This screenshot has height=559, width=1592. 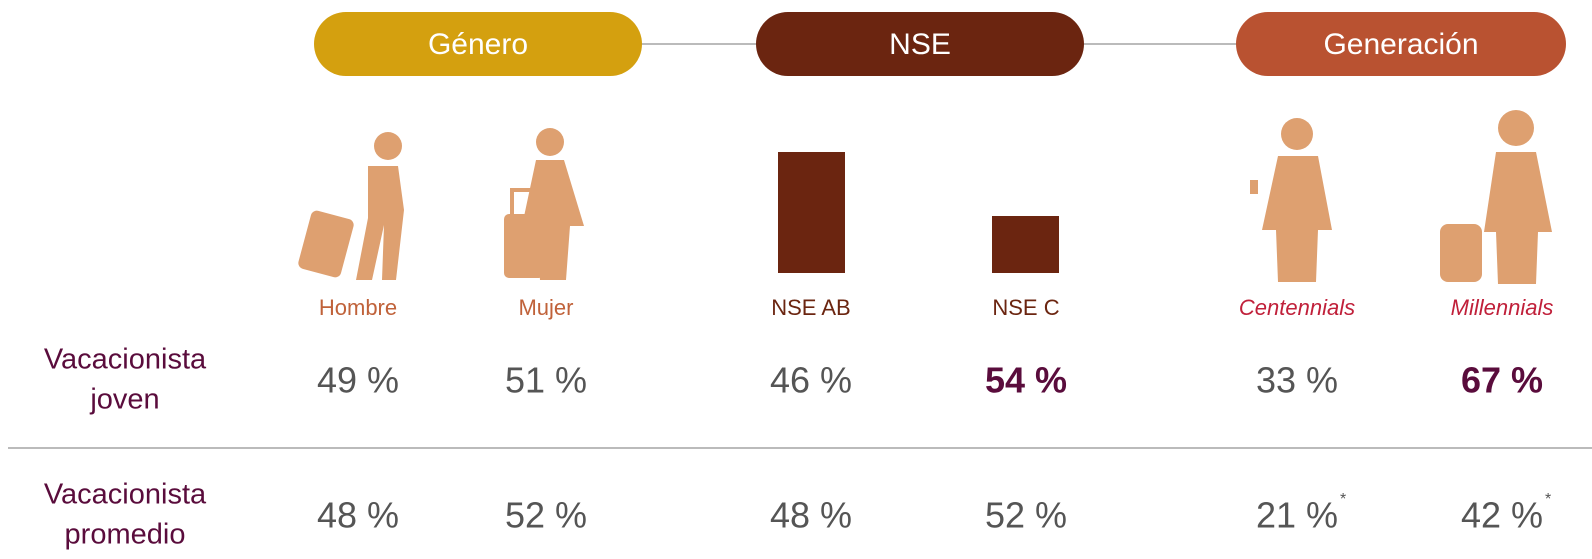 What do you see at coordinates (125, 535) in the screenshot?
I see `row-label: promedio` at bounding box center [125, 535].